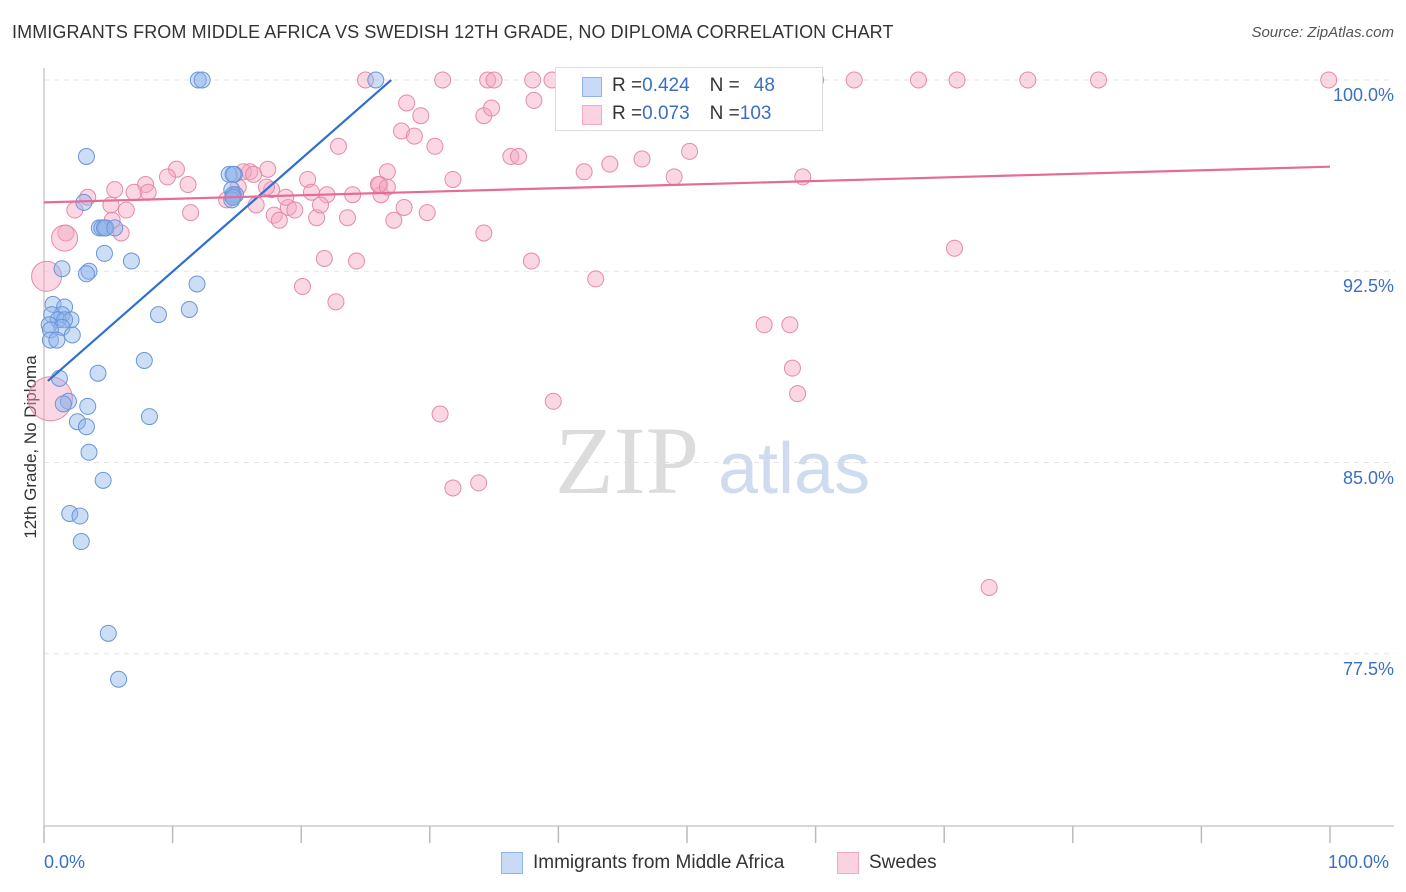 This screenshot has width=1406, height=892. I want to click on watermark-zip: ZIP, so click(627, 460).